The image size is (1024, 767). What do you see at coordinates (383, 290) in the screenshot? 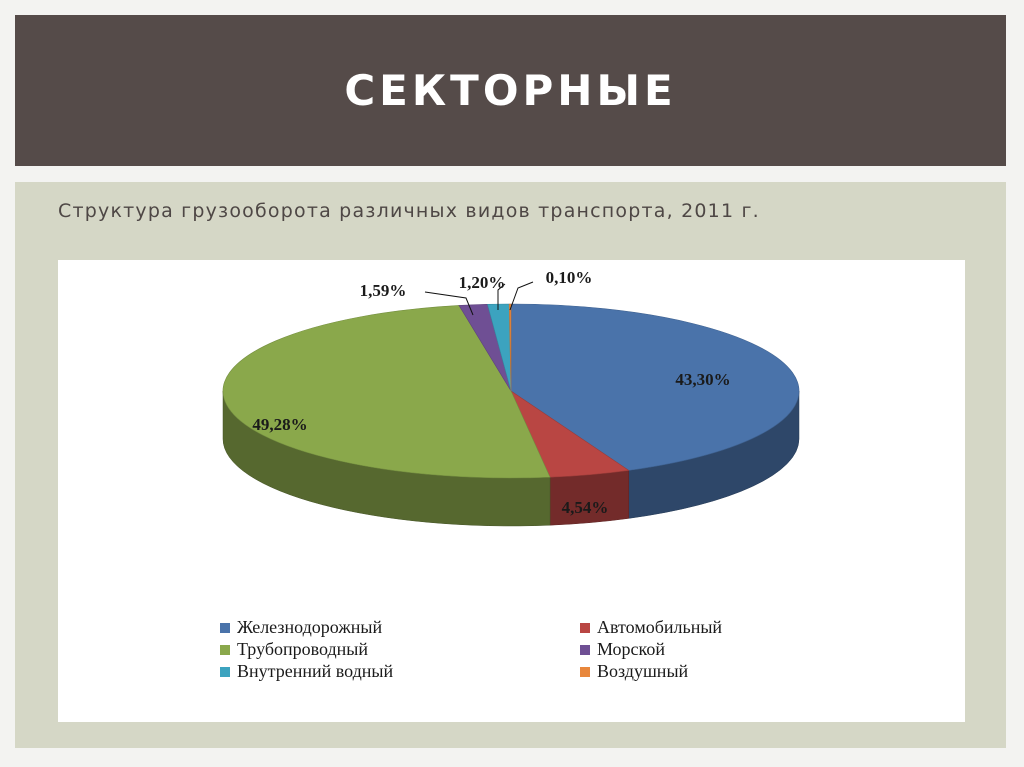
I see `data-label-3: 1,59%` at bounding box center [383, 290].